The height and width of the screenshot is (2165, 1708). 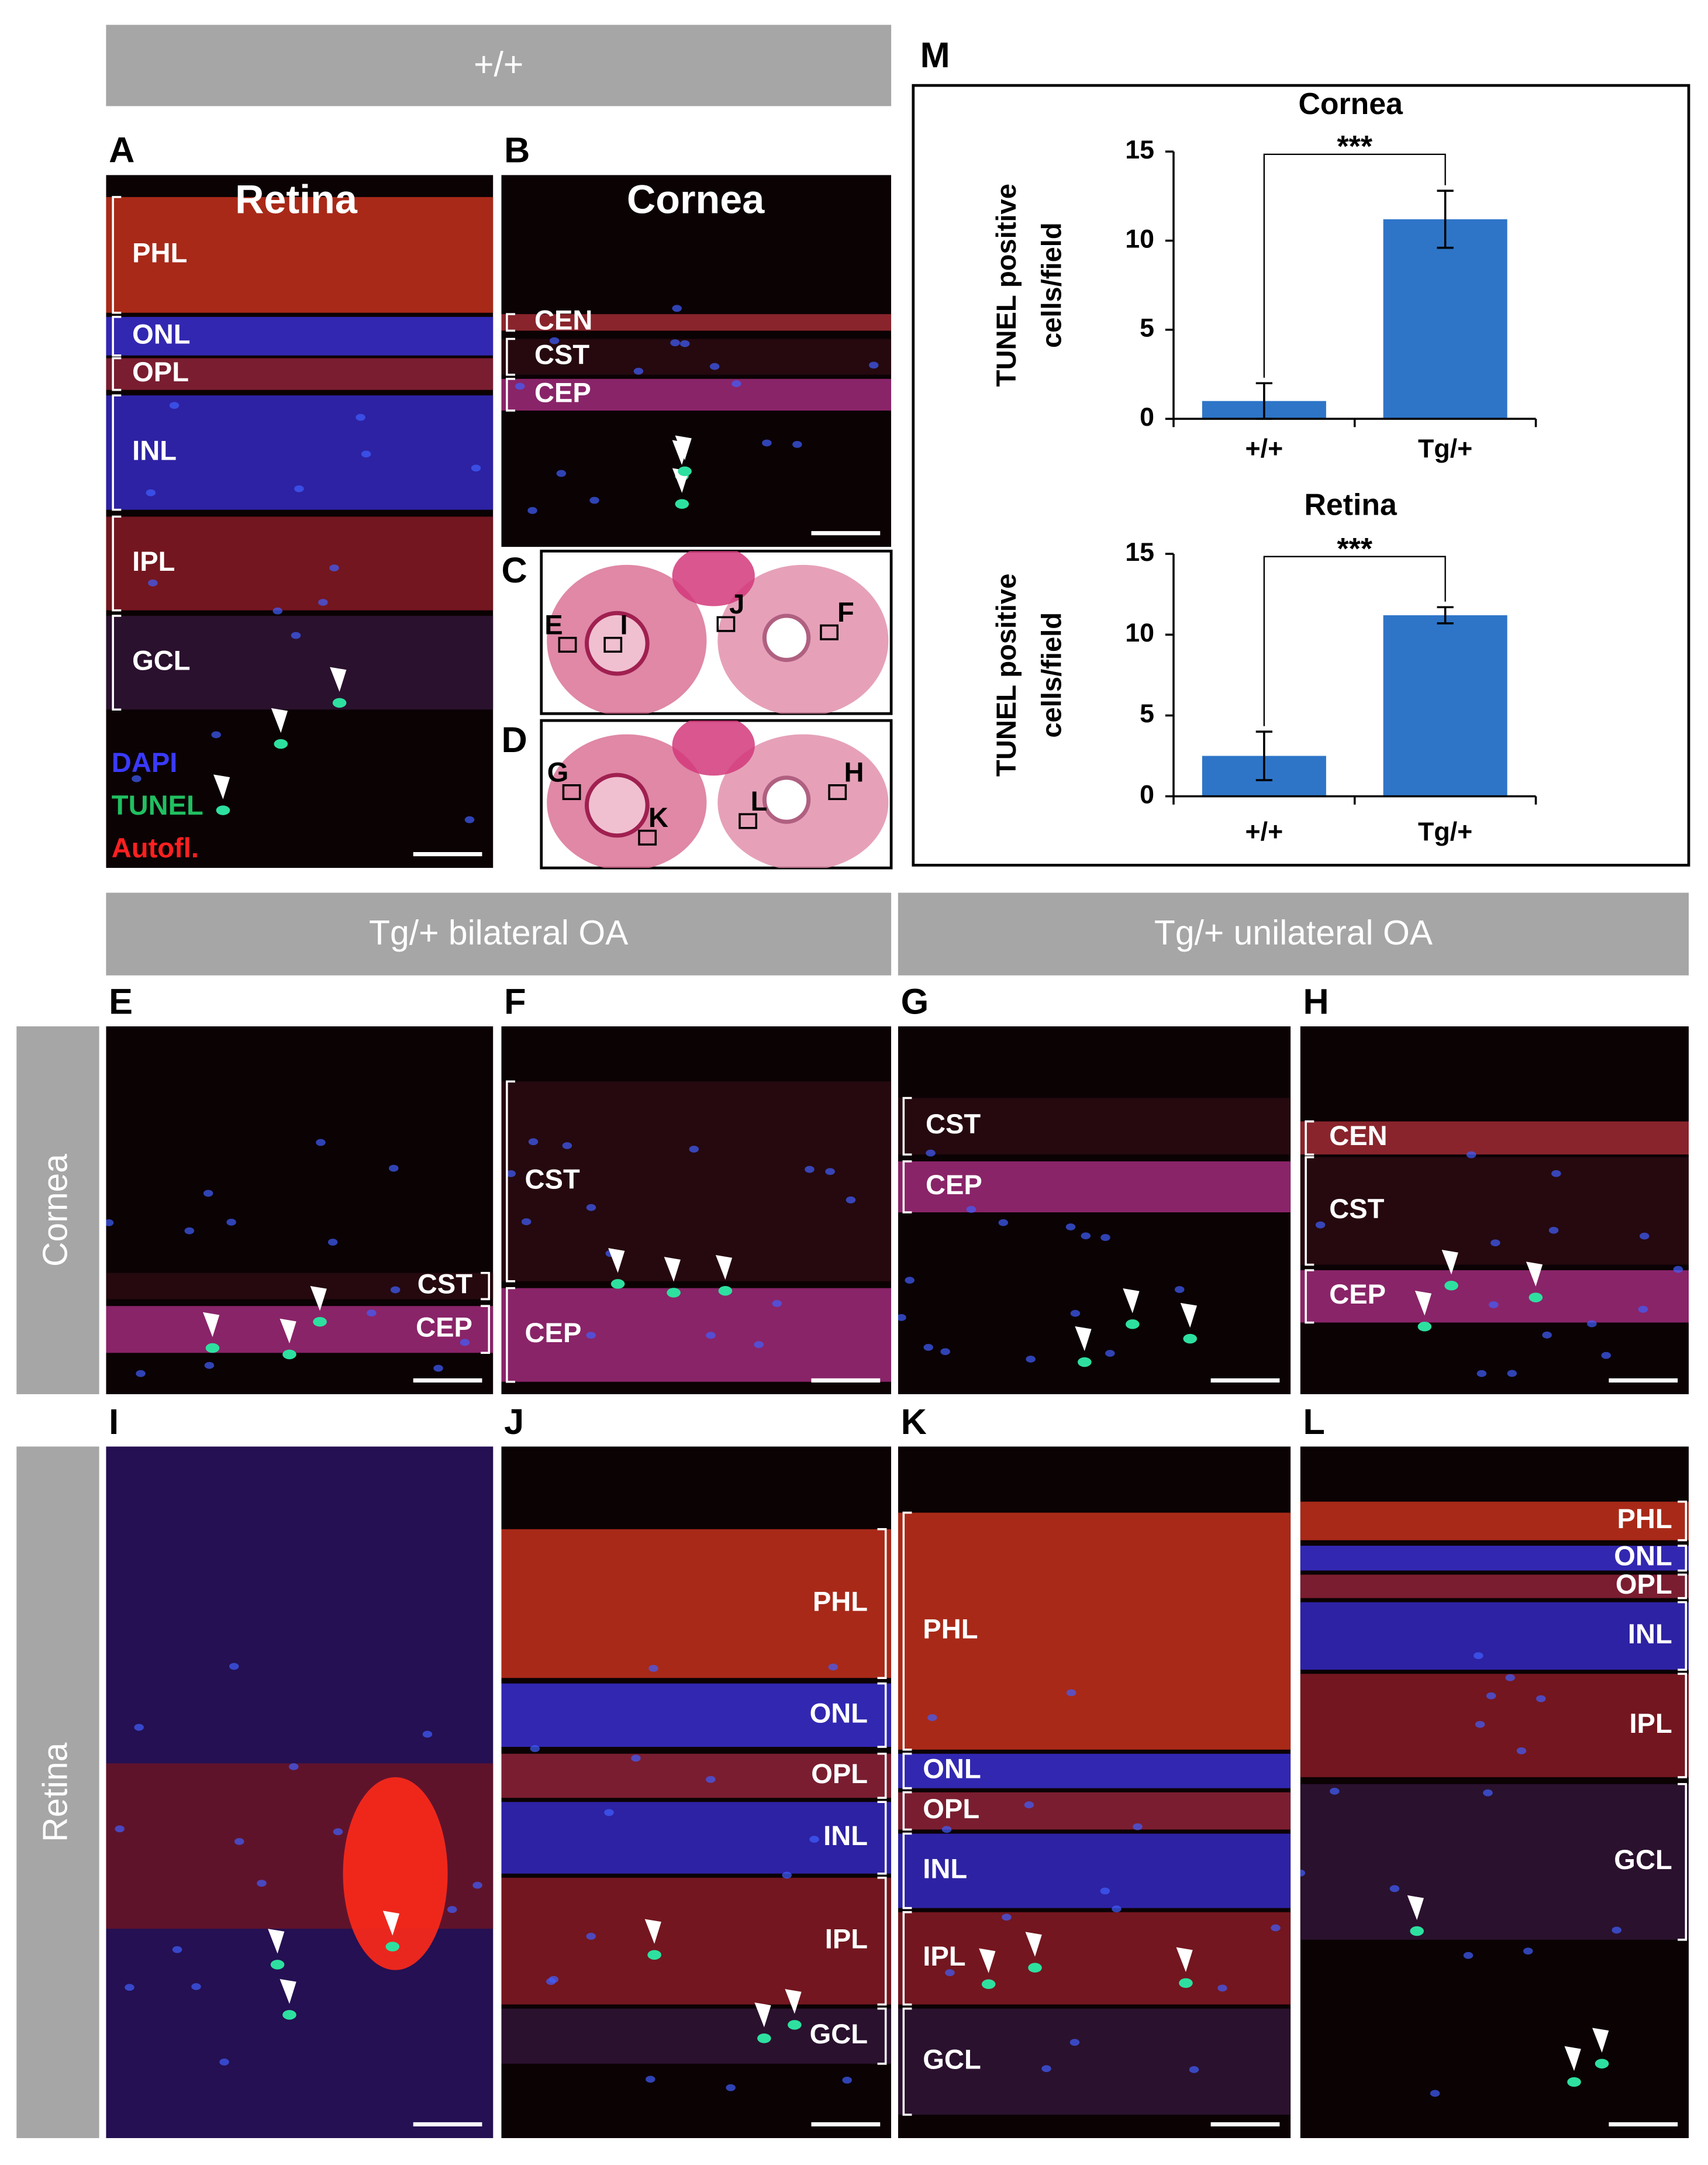 What do you see at coordinates (1147, 713) in the screenshot?
I see `y-tick-label: 5` at bounding box center [1147, 713].